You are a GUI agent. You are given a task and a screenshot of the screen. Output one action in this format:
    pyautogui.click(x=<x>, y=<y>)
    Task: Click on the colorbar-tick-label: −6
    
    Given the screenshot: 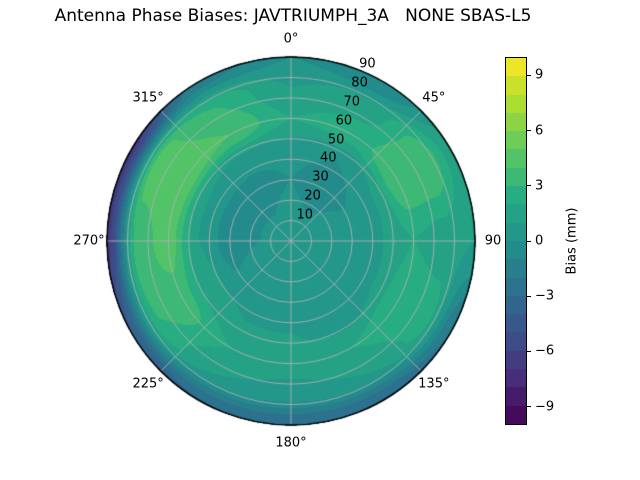 What is the action you would take?
    pyautogui.click(x=545, y=351)
    